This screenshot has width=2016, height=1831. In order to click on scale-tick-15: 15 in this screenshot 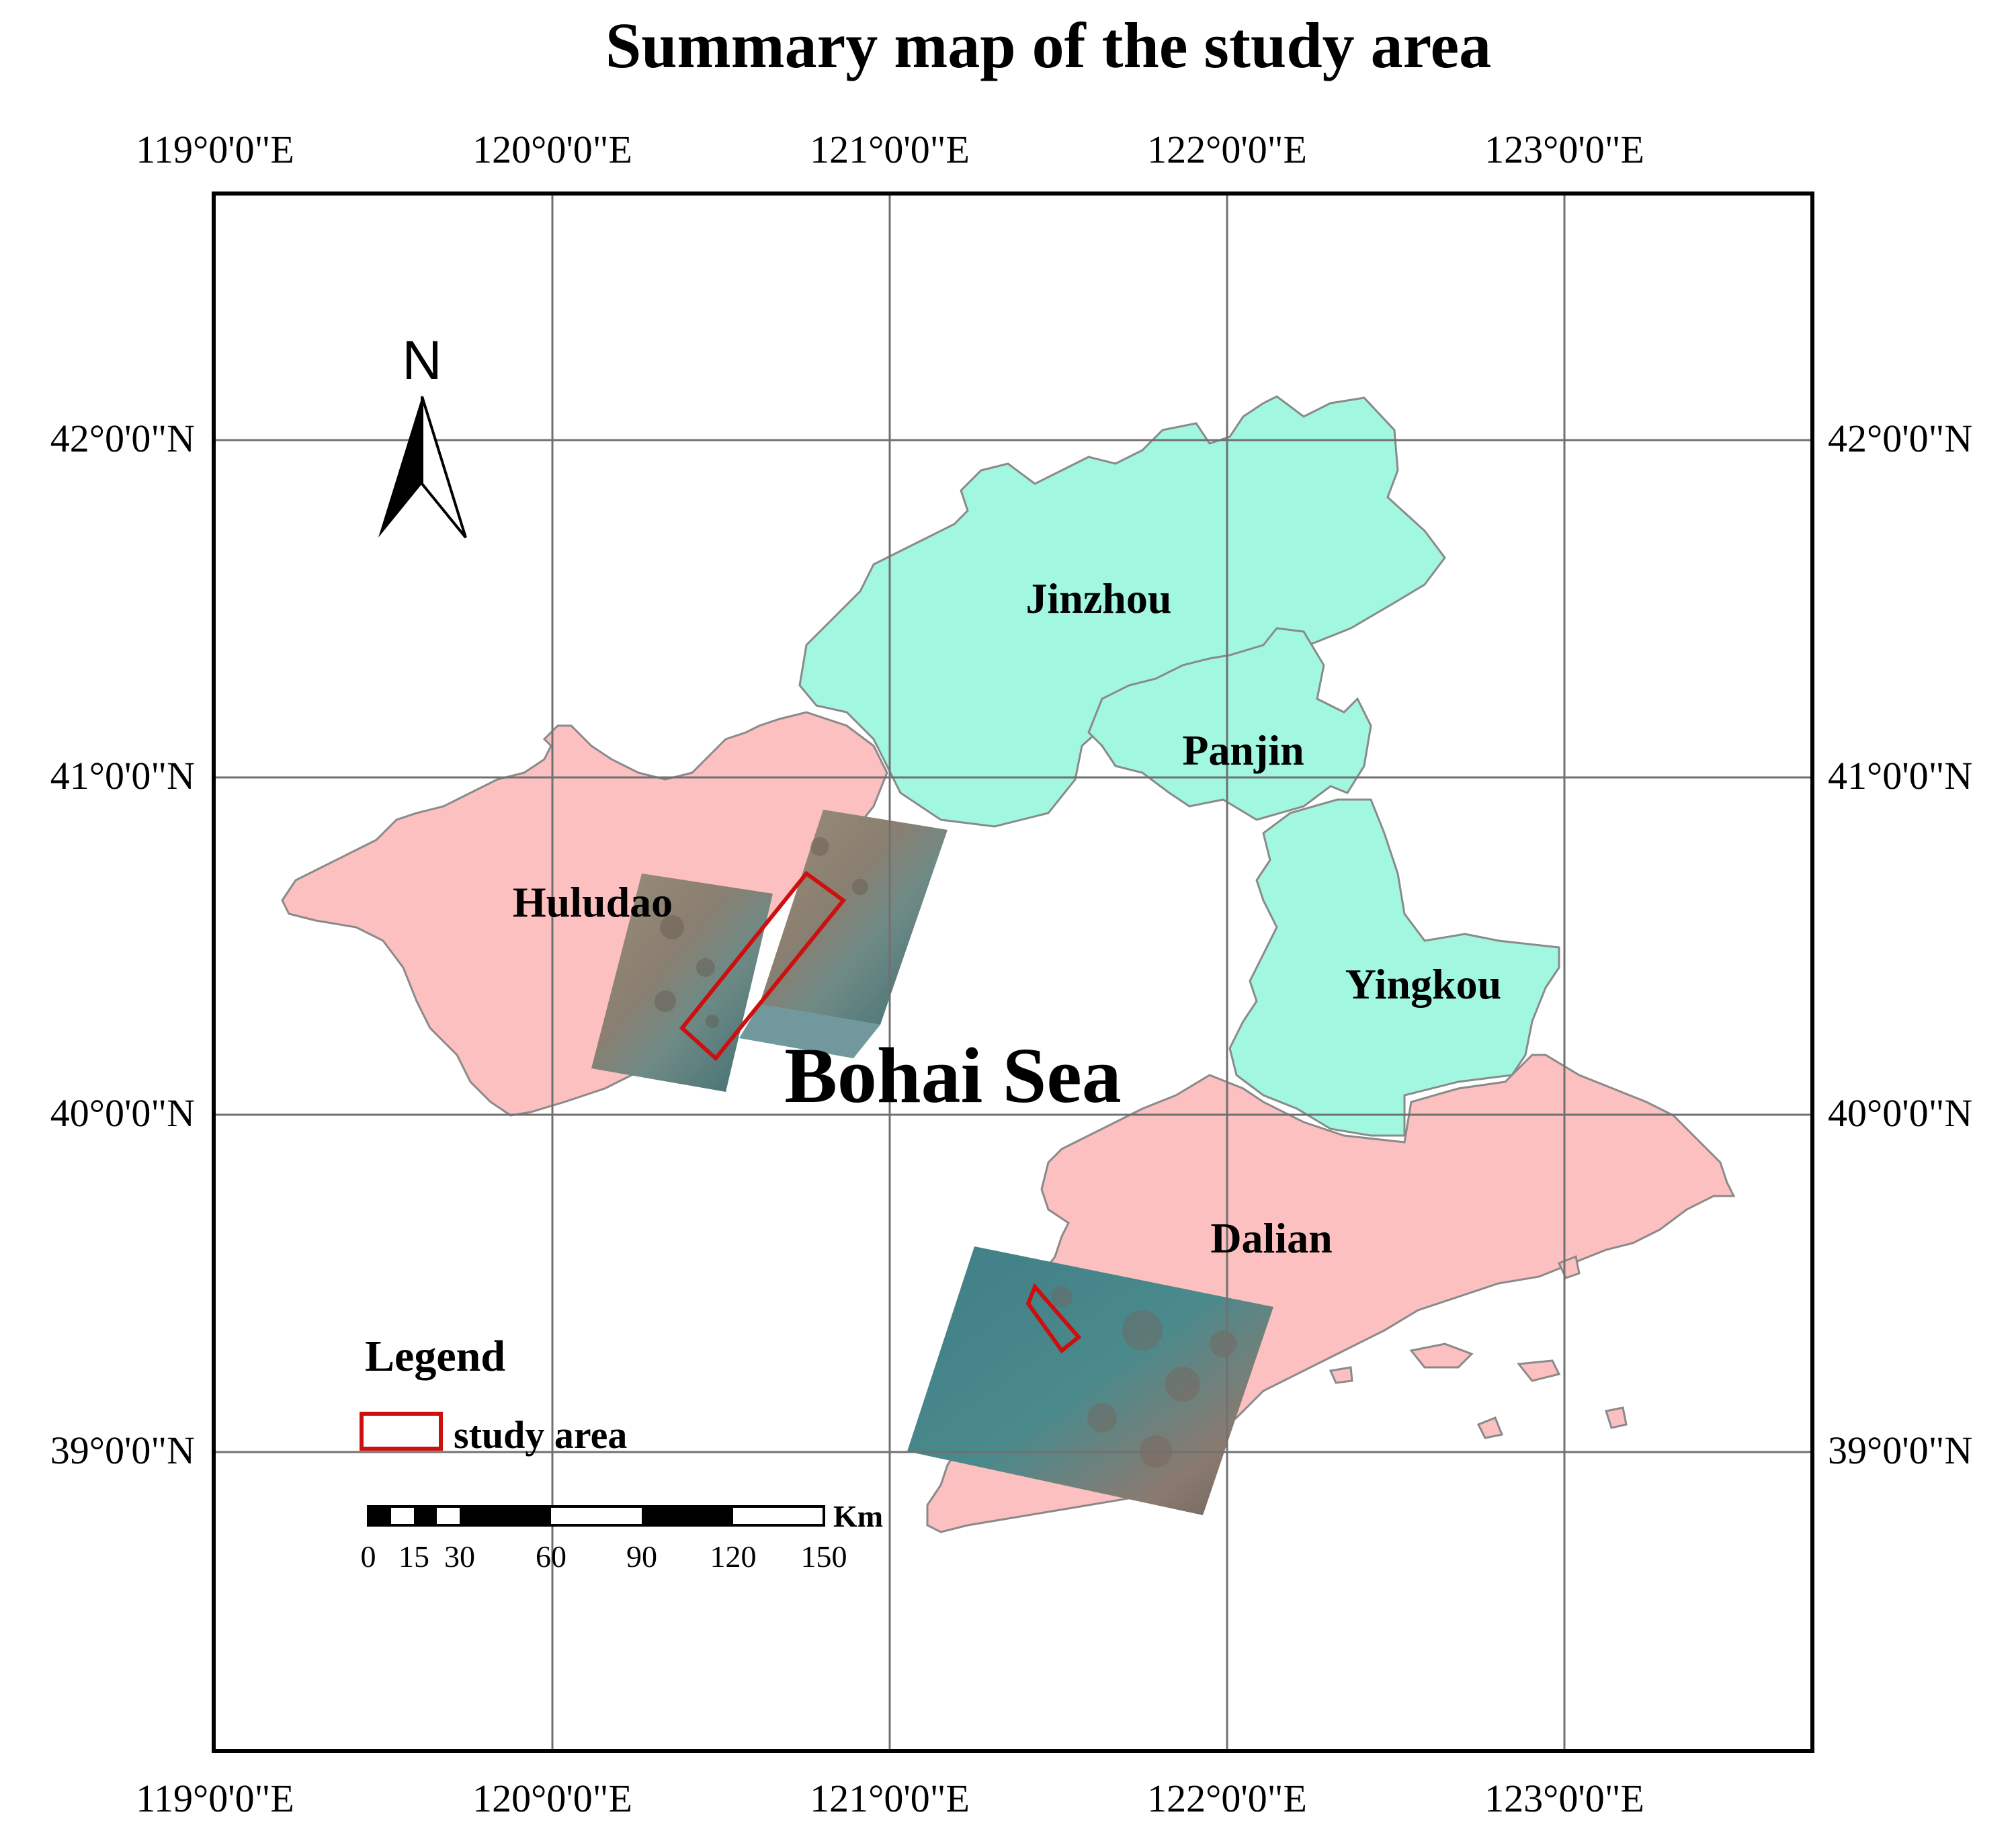, I will do `click(414, 1556)`.